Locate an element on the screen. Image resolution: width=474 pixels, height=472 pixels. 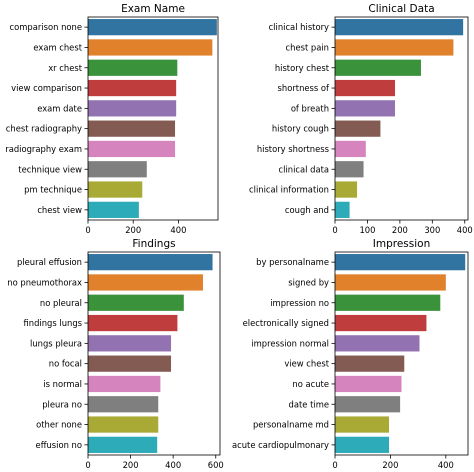
y-tick-label: shortness of is located at coordinates (304, 88).